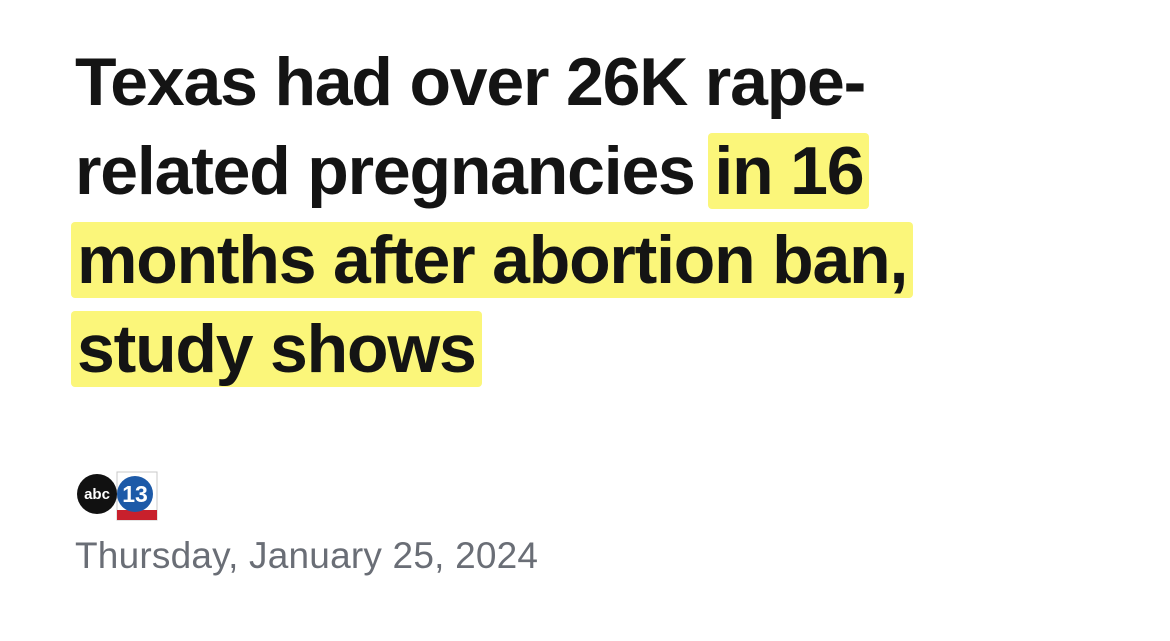 This screenshot has height=641, width=1170. I want to click on logo-number: 13, so click(135, 494).